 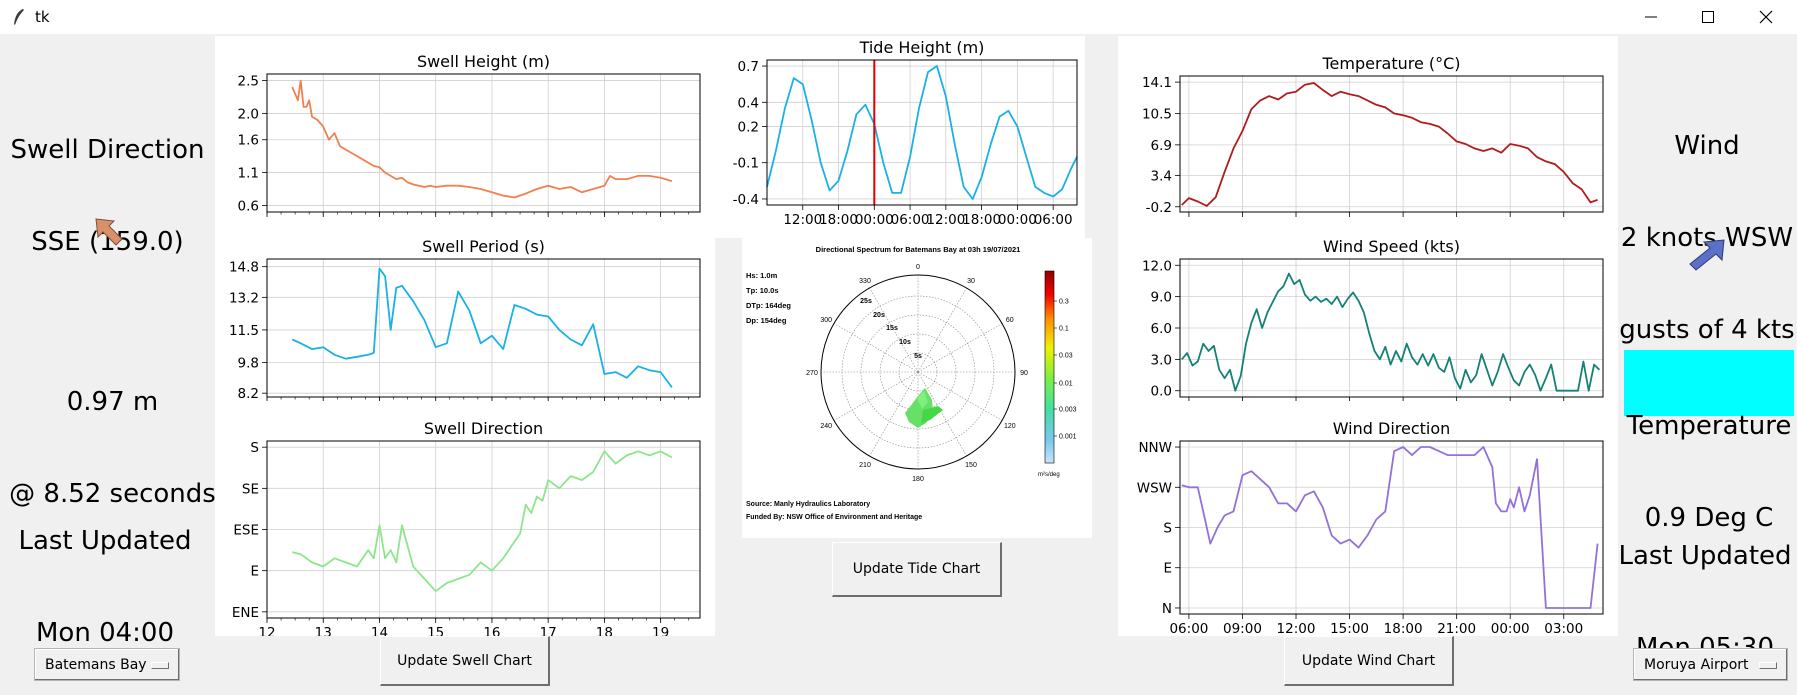 I want to click on y-tick-label: 1.6, so click(x=248, y=141).